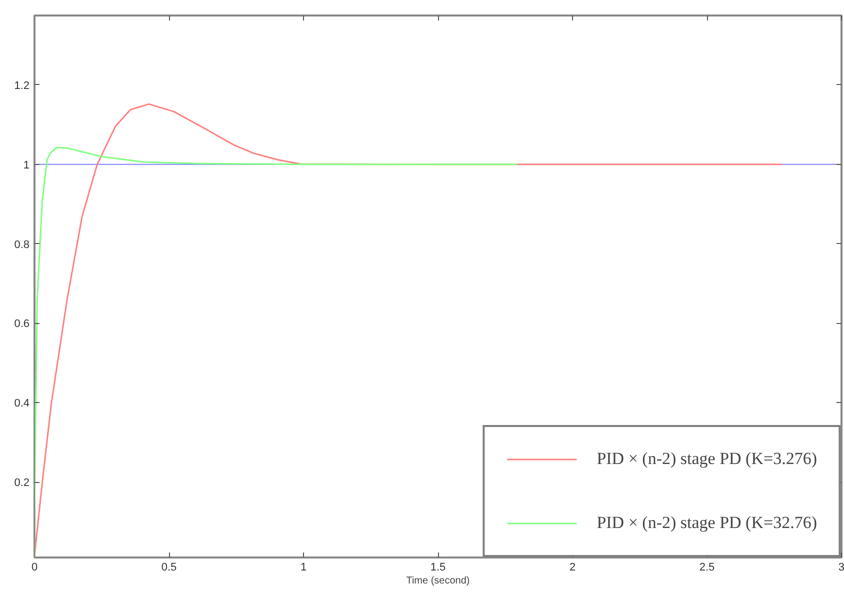 This screenshot has width=844, height=597. What do you see at coordinates (22, 483) in the screenshot?
I see `y-tick-label: 0.2` at bounding box center [22, 483].